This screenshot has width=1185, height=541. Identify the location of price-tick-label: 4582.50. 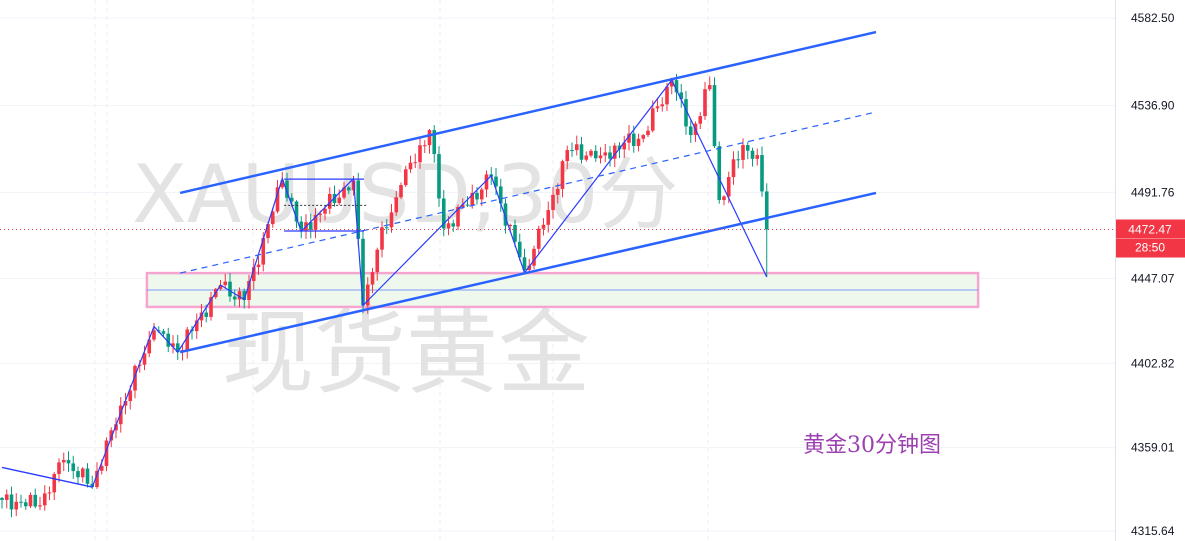
(1153, 18).